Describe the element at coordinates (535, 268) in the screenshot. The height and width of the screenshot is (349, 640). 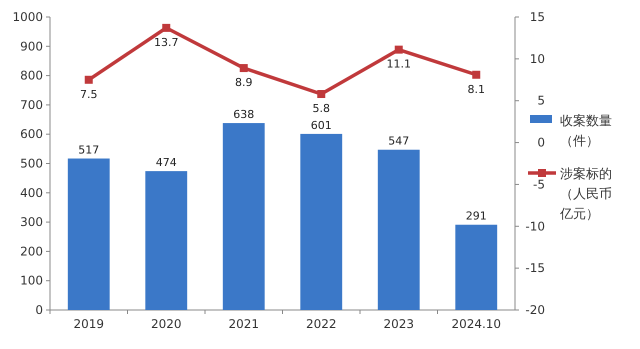
I see `y2-tick-label: -15` at that location.